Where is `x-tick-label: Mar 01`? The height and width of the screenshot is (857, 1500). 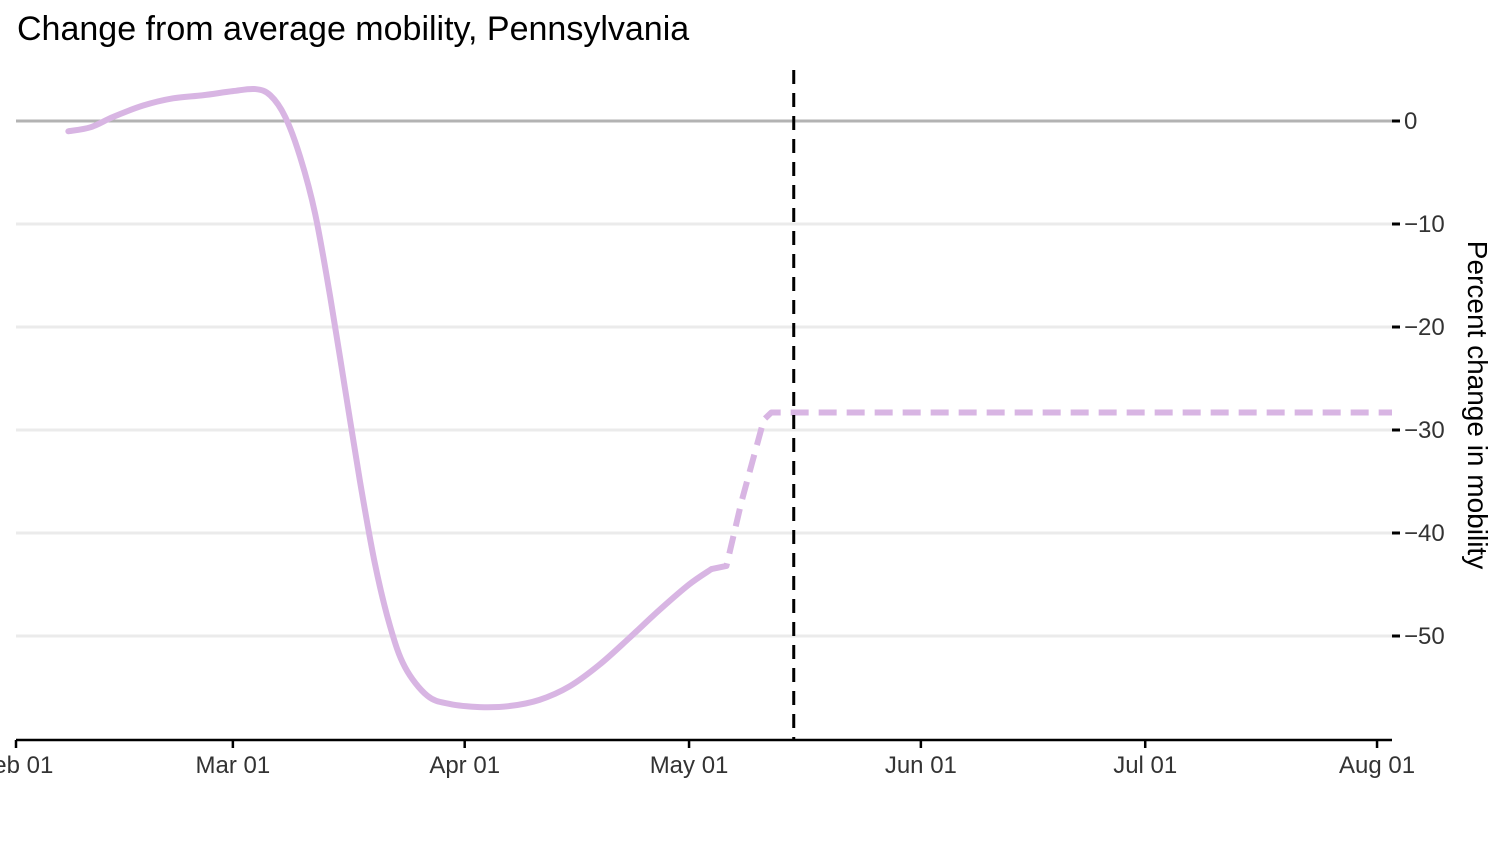
x-tick-label: Mar 01 is located at coordinates (233, 765).